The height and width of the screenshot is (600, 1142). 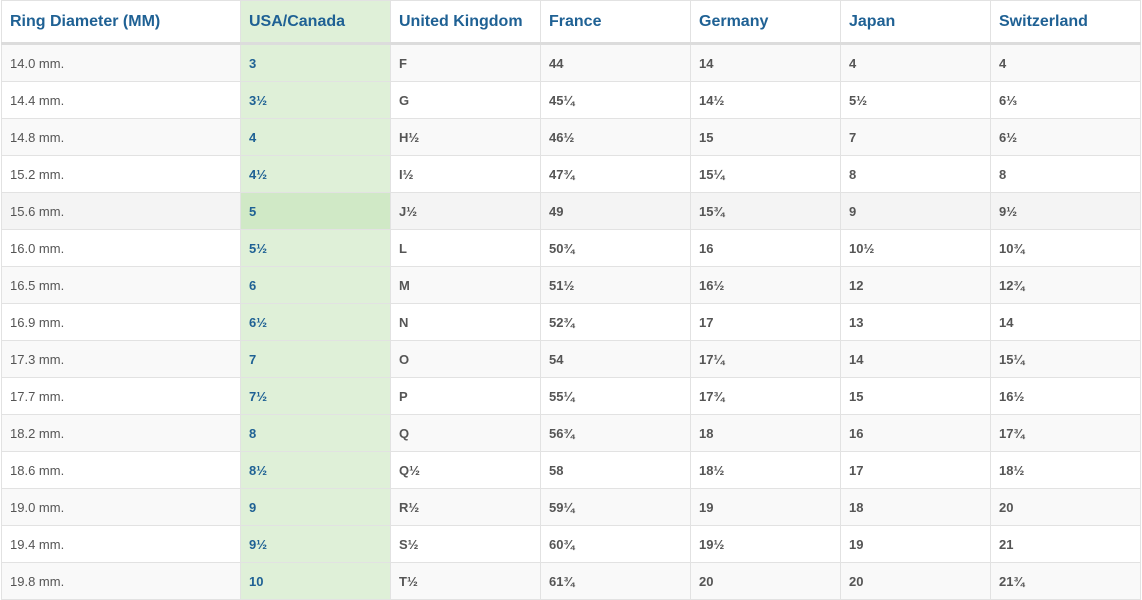 What do you see at coordinates (465, 396) in the screenshot?
I see `cell-uk: P` at bounding box center [465, 396].